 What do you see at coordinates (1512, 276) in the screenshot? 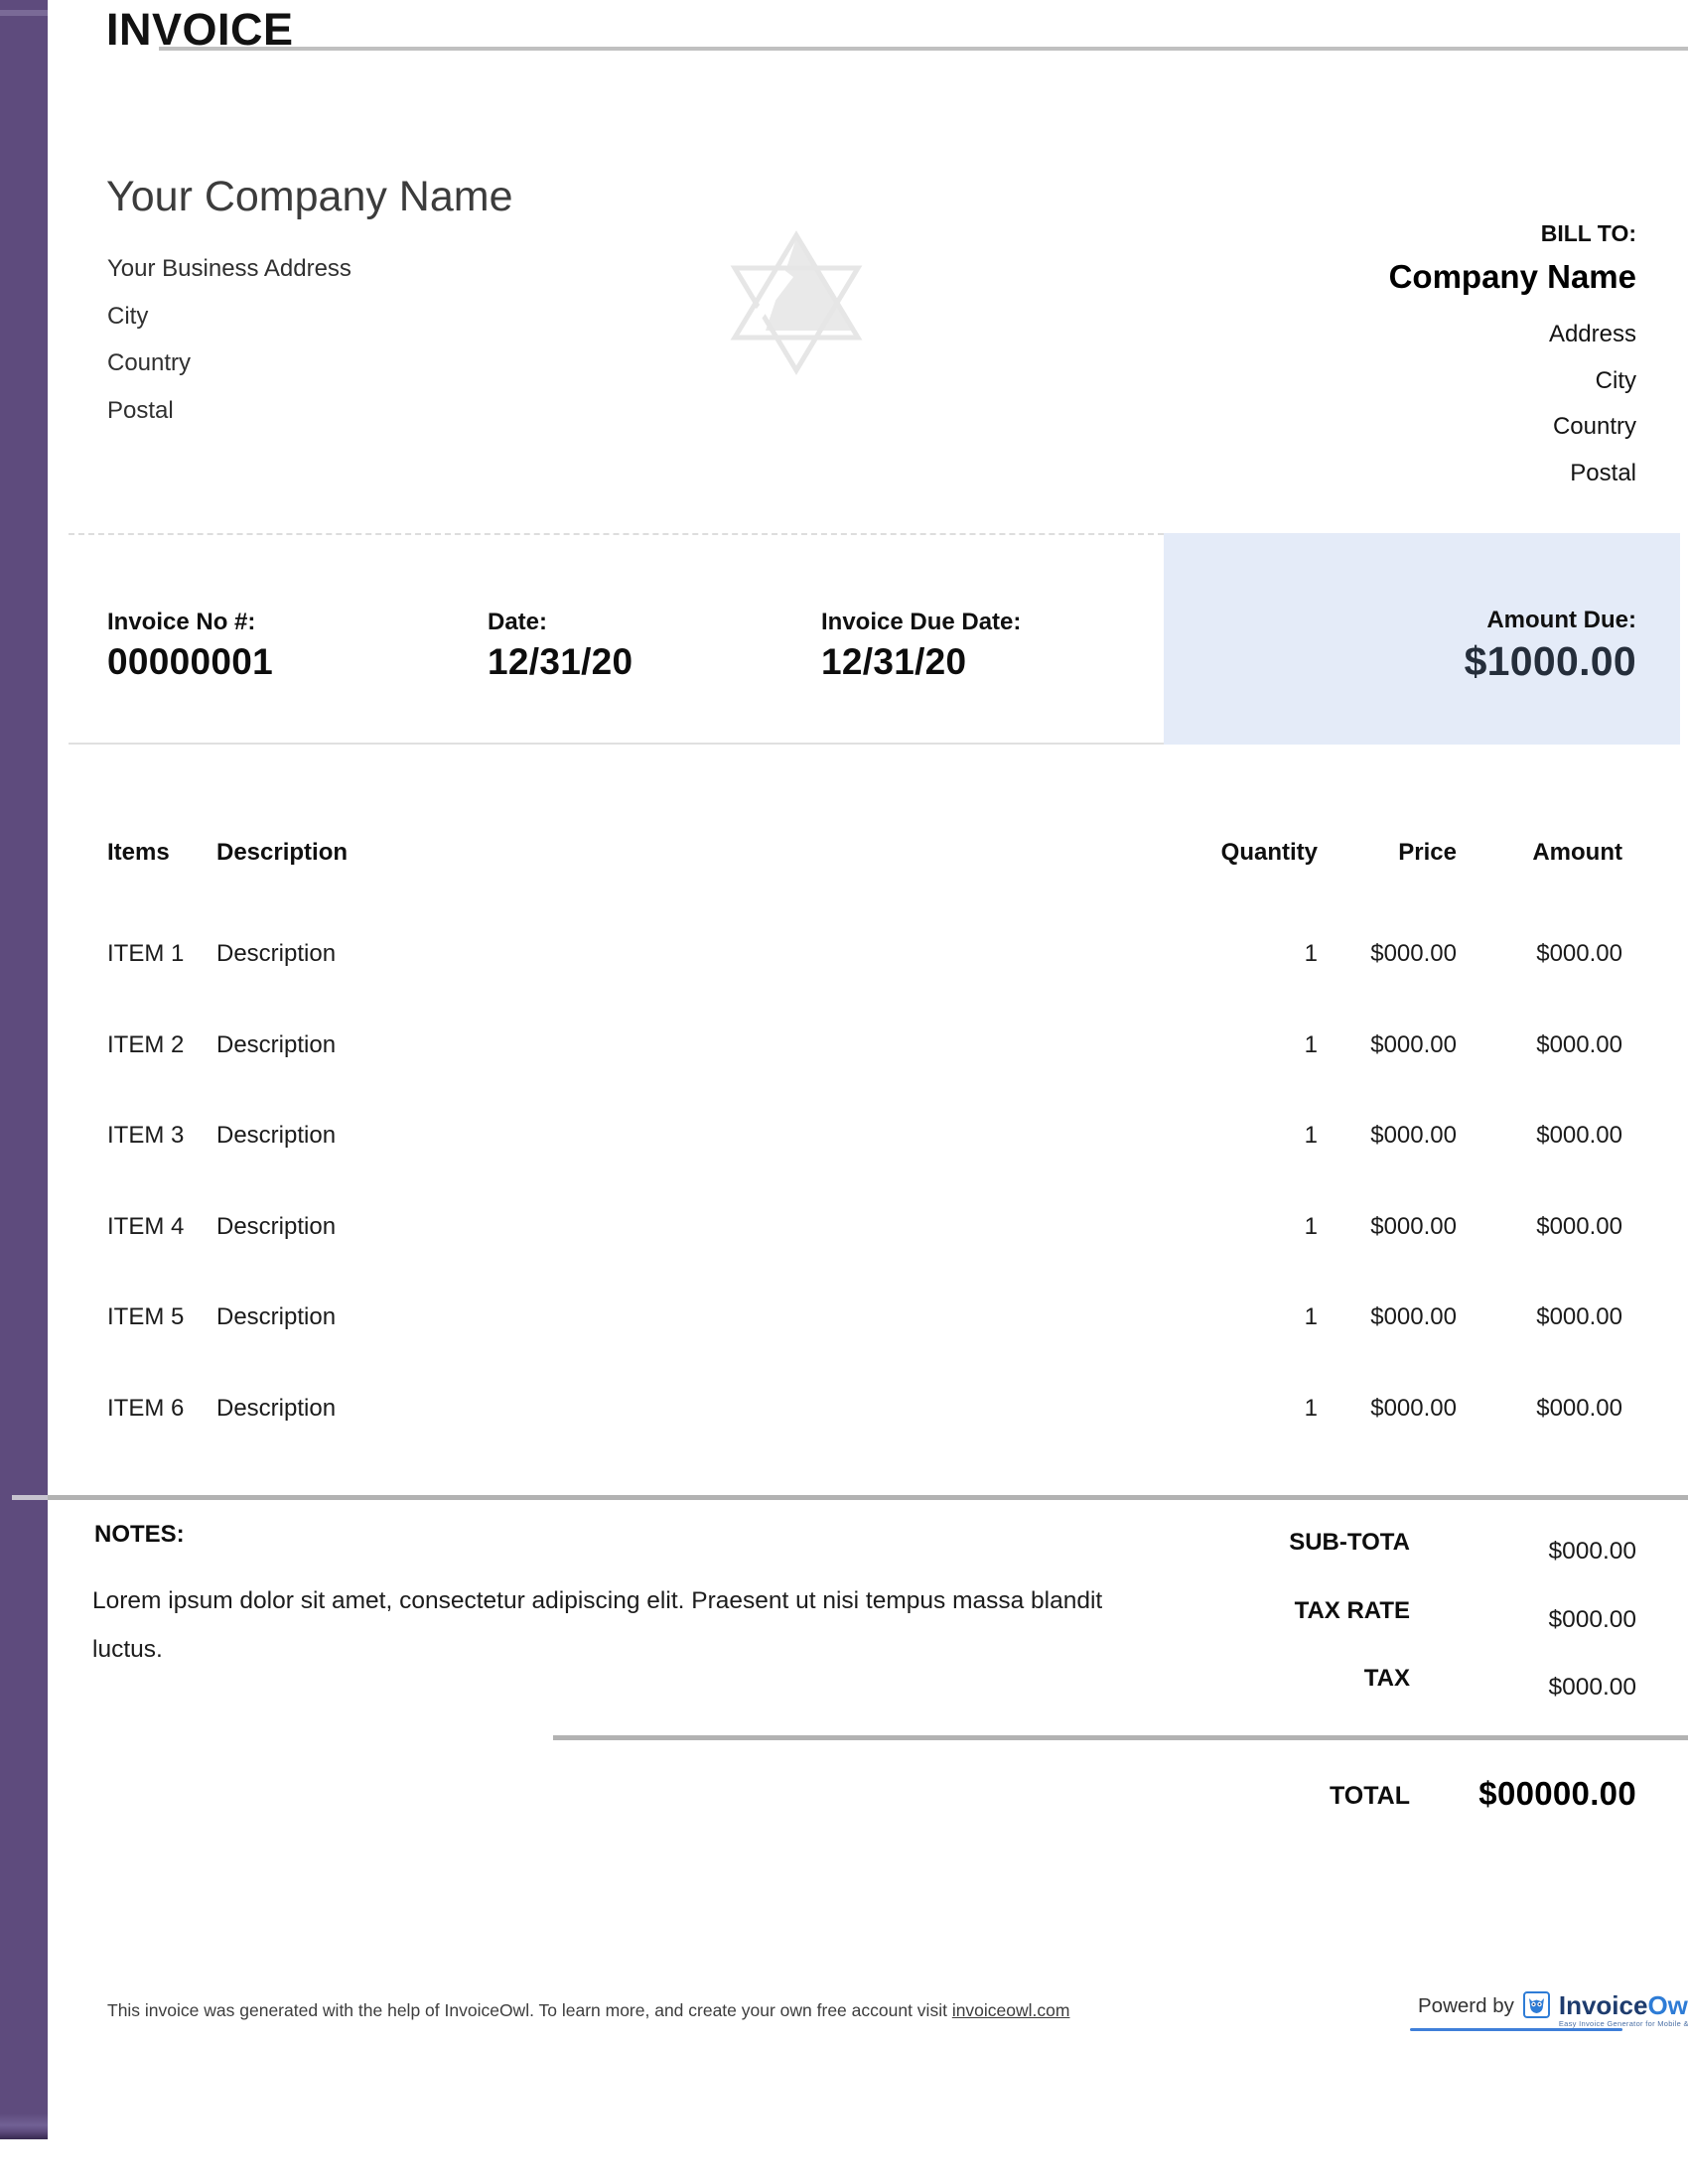
I see `bill-to-company-name: Company Name` at bounding box center [1512, 276].